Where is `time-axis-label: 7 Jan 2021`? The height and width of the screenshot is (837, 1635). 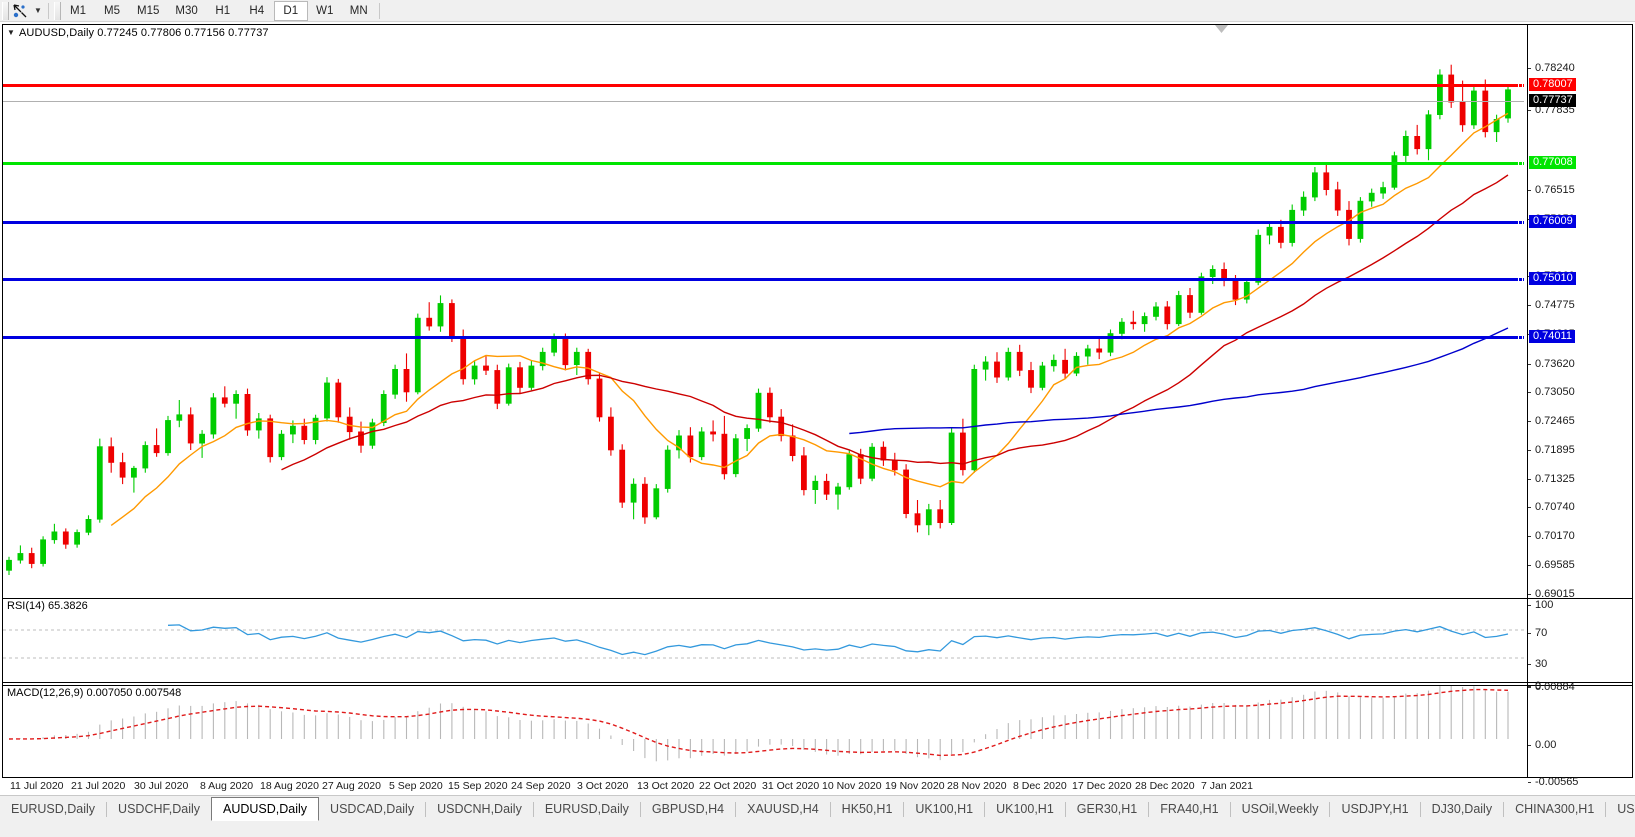 time-axis-label: 7 Jan 2021 is located at coordinates (1227, 786).